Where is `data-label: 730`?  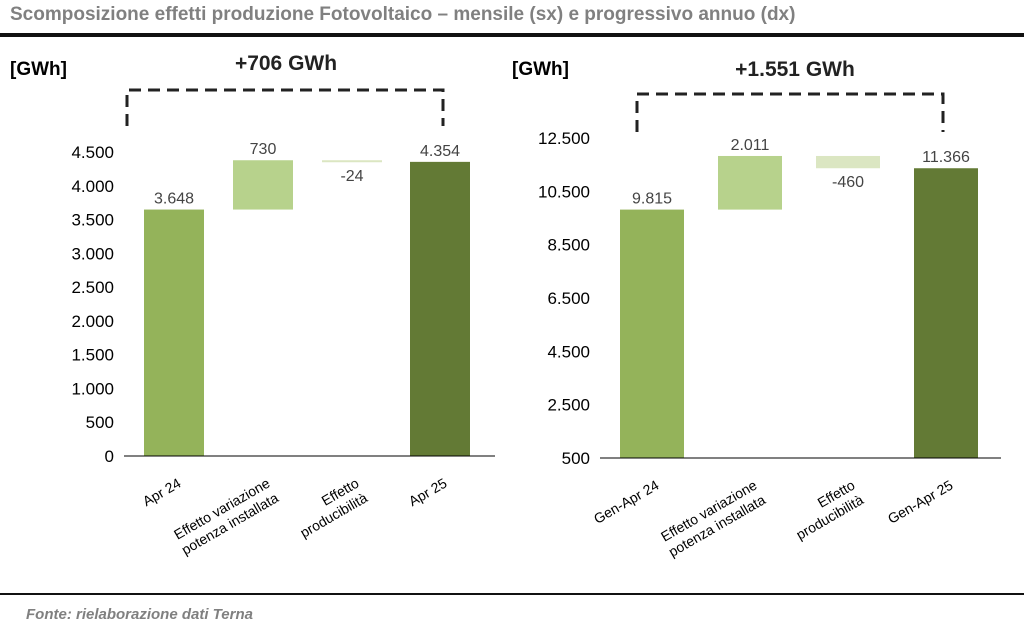 data-label: 730 is located at coordinates (263, 149).